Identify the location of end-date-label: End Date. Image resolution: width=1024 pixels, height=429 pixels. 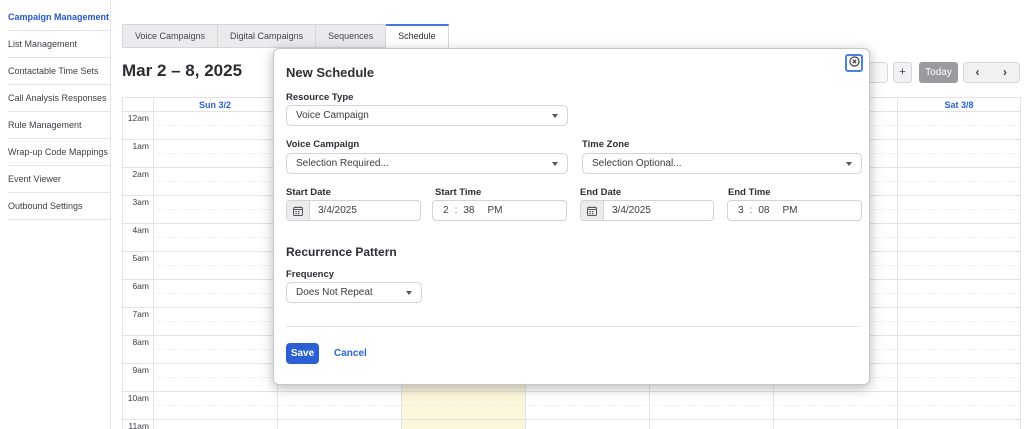
(601, 192).